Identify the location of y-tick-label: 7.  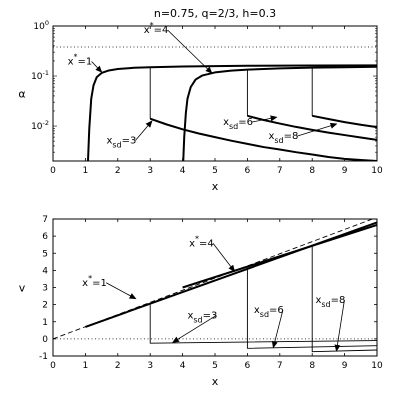
(45, 220).